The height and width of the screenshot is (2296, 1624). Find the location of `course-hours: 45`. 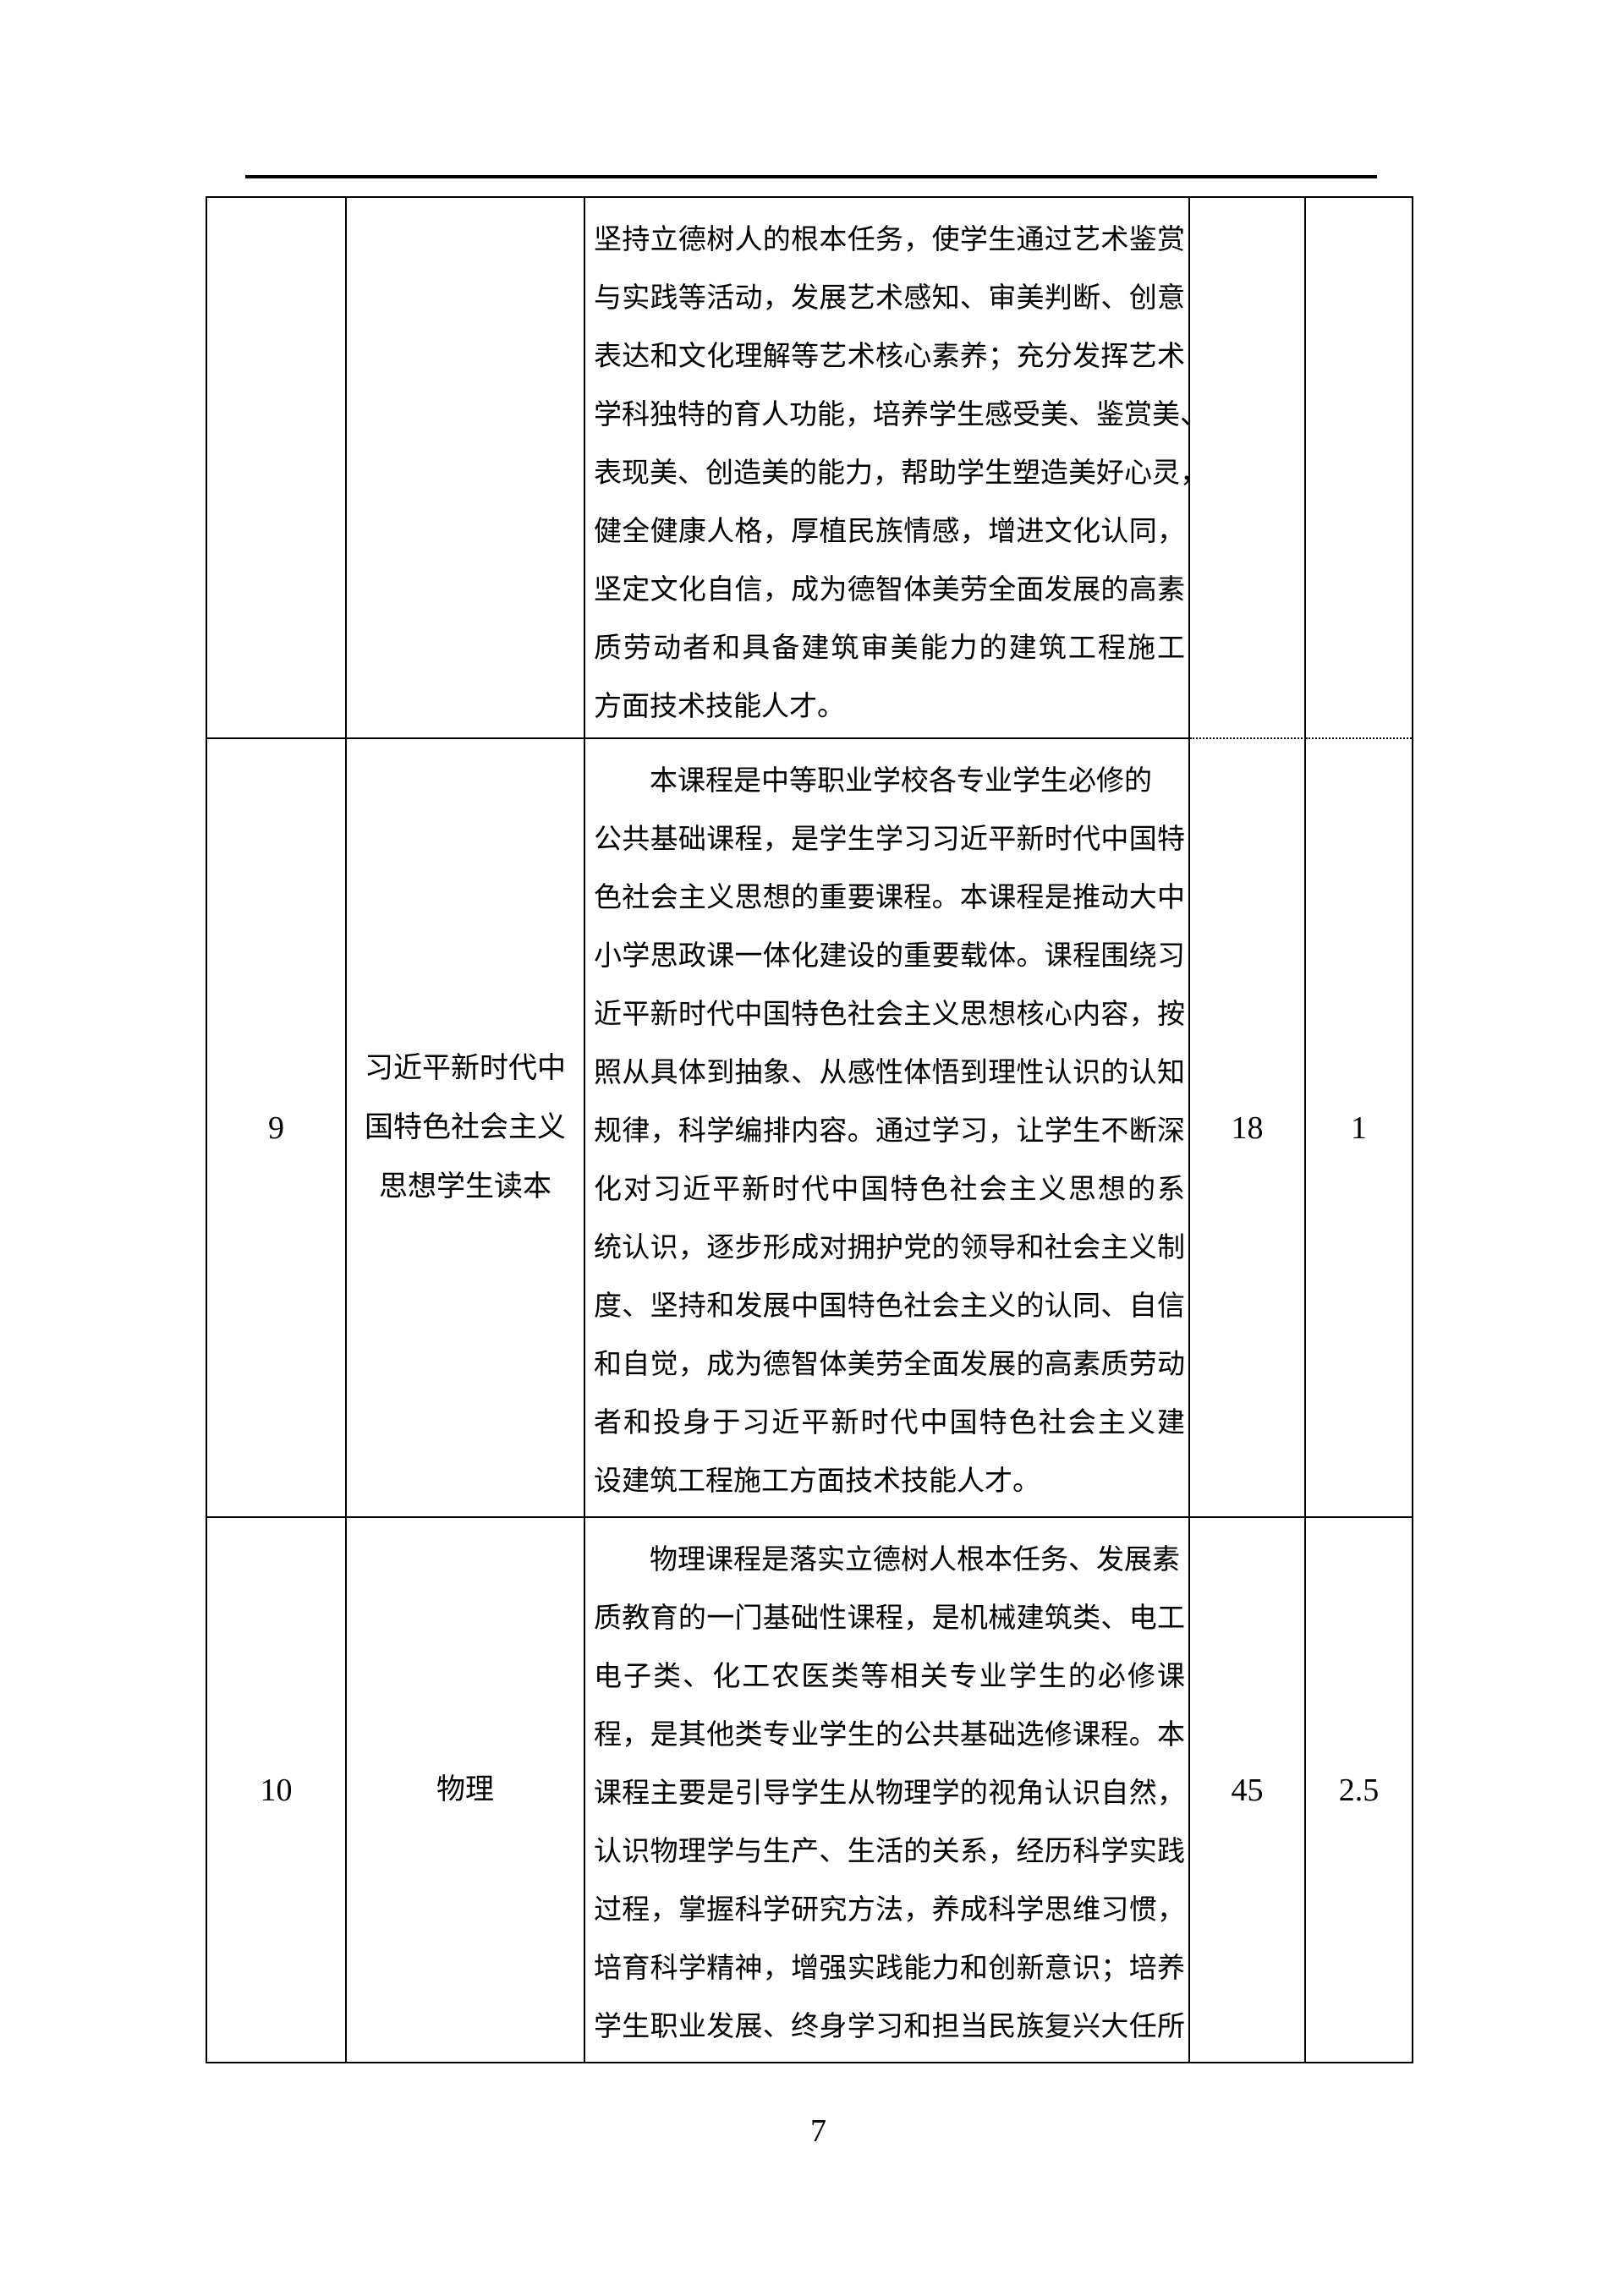

course-hours: 45 is located at coordinates (1248, 1790).